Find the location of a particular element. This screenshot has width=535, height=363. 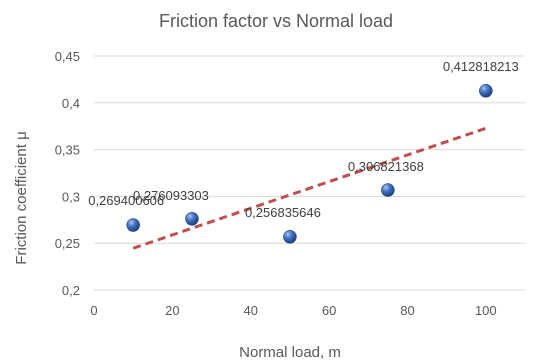

x-axis-ticks: 0 20 40 60 80 100 is located at coordinates (293, 310).